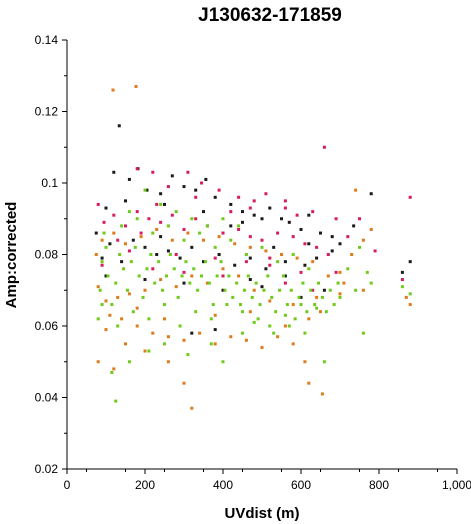 The width and height of the screenshot is (471, 524). I want to click on x-axis-ticks: 0 200 400 600 800 1,000, so click(267, 480).